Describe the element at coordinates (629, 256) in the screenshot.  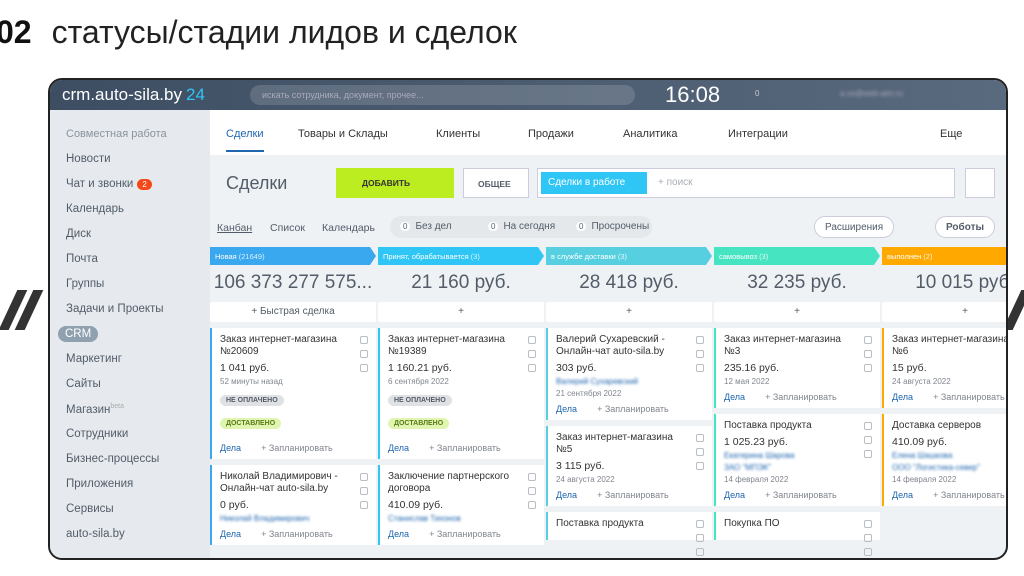
I see `column-header: в службе доставки (3)` at that location.